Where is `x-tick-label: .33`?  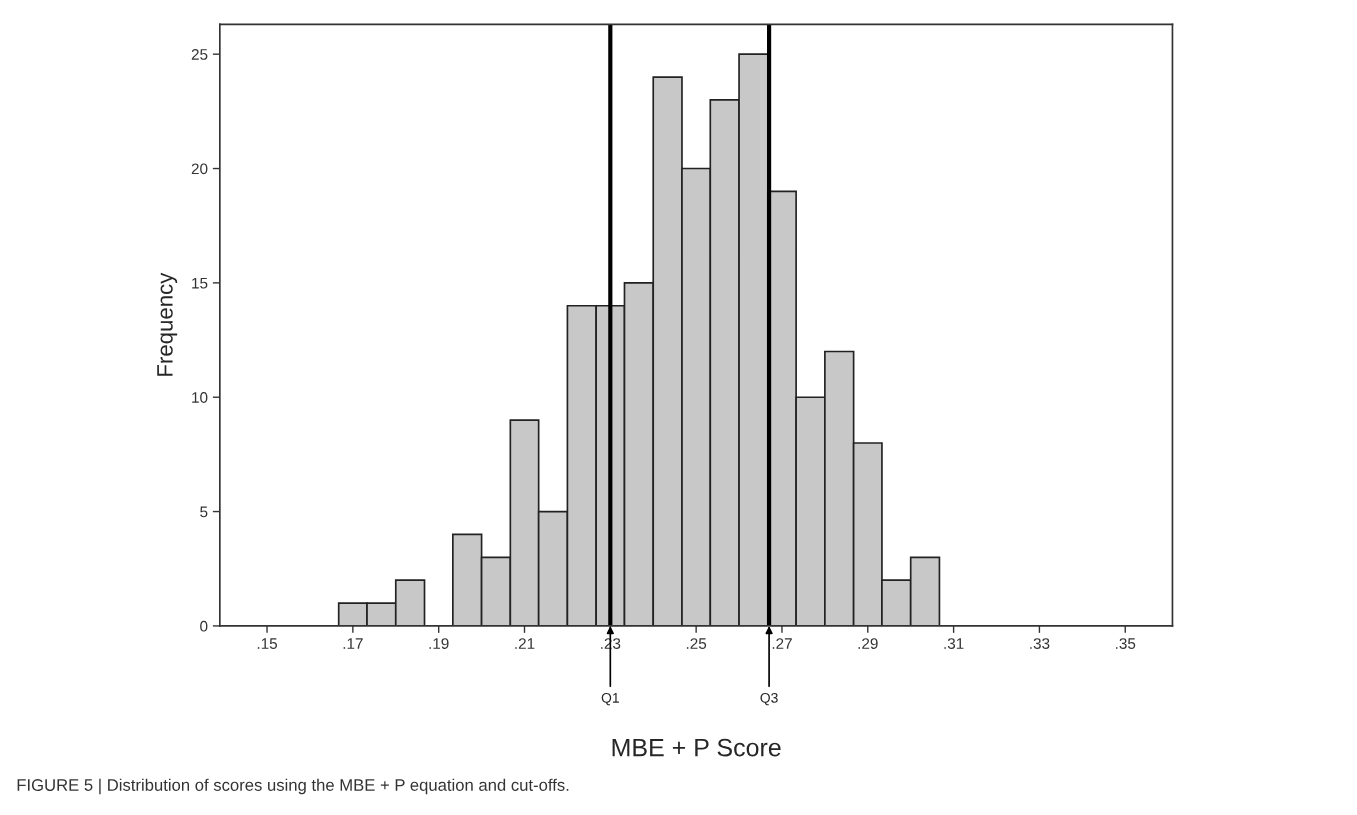 x-tick-label: .33 is located at coordinates (1040, 643).